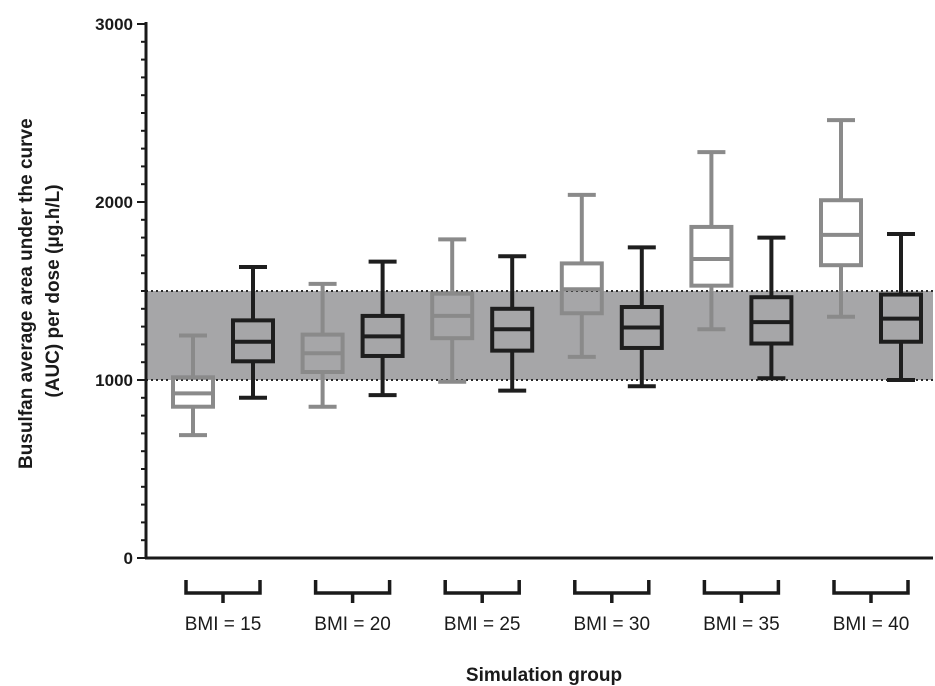 The image size is (935, 686). I want to click on y-axis: 0 1000 2000 3000, so click(121, 291).